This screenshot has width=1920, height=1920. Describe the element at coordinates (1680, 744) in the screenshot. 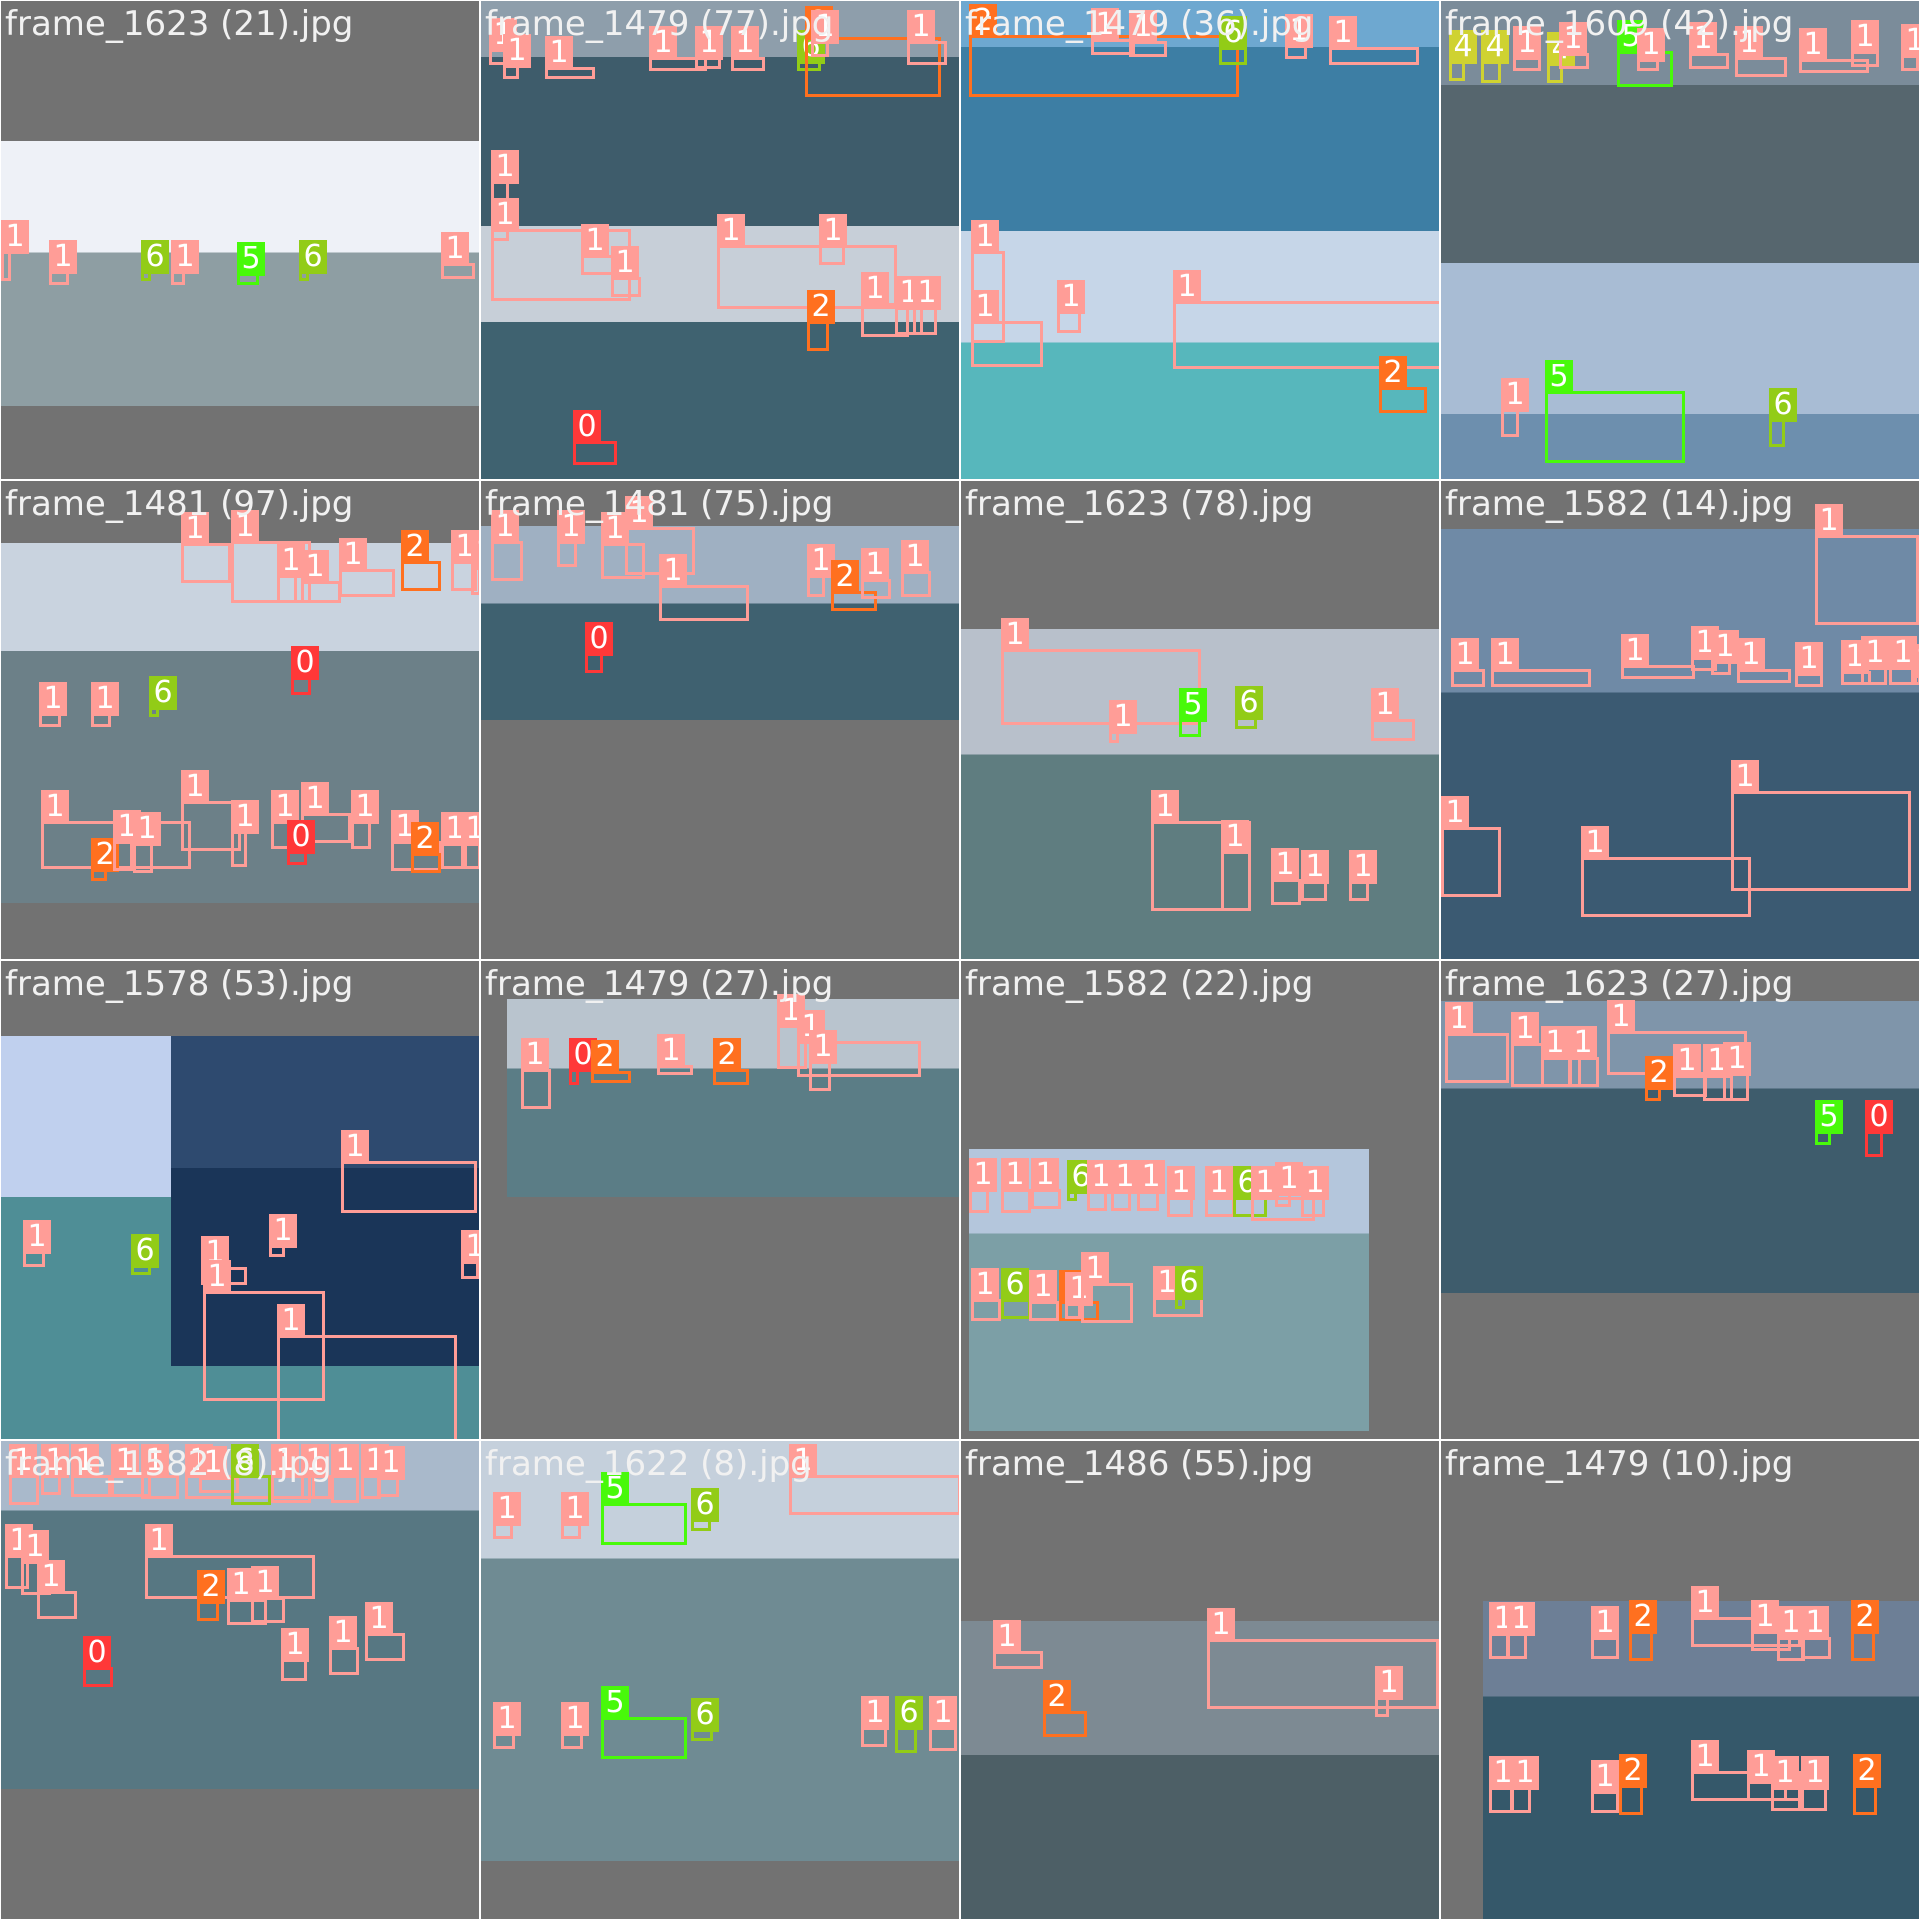

I see `photo-region` at that location.